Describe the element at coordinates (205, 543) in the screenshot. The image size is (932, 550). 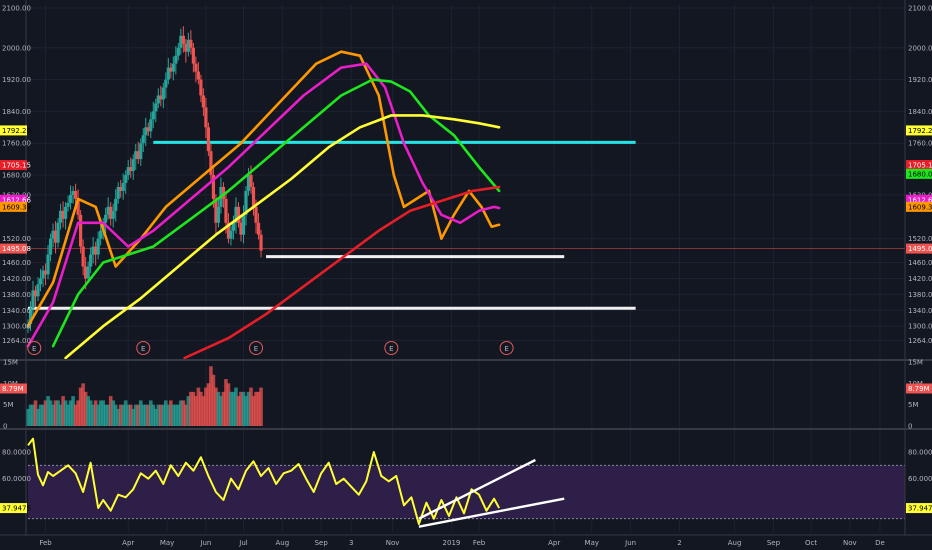
I see `time-axis-label: Jun` at that location.